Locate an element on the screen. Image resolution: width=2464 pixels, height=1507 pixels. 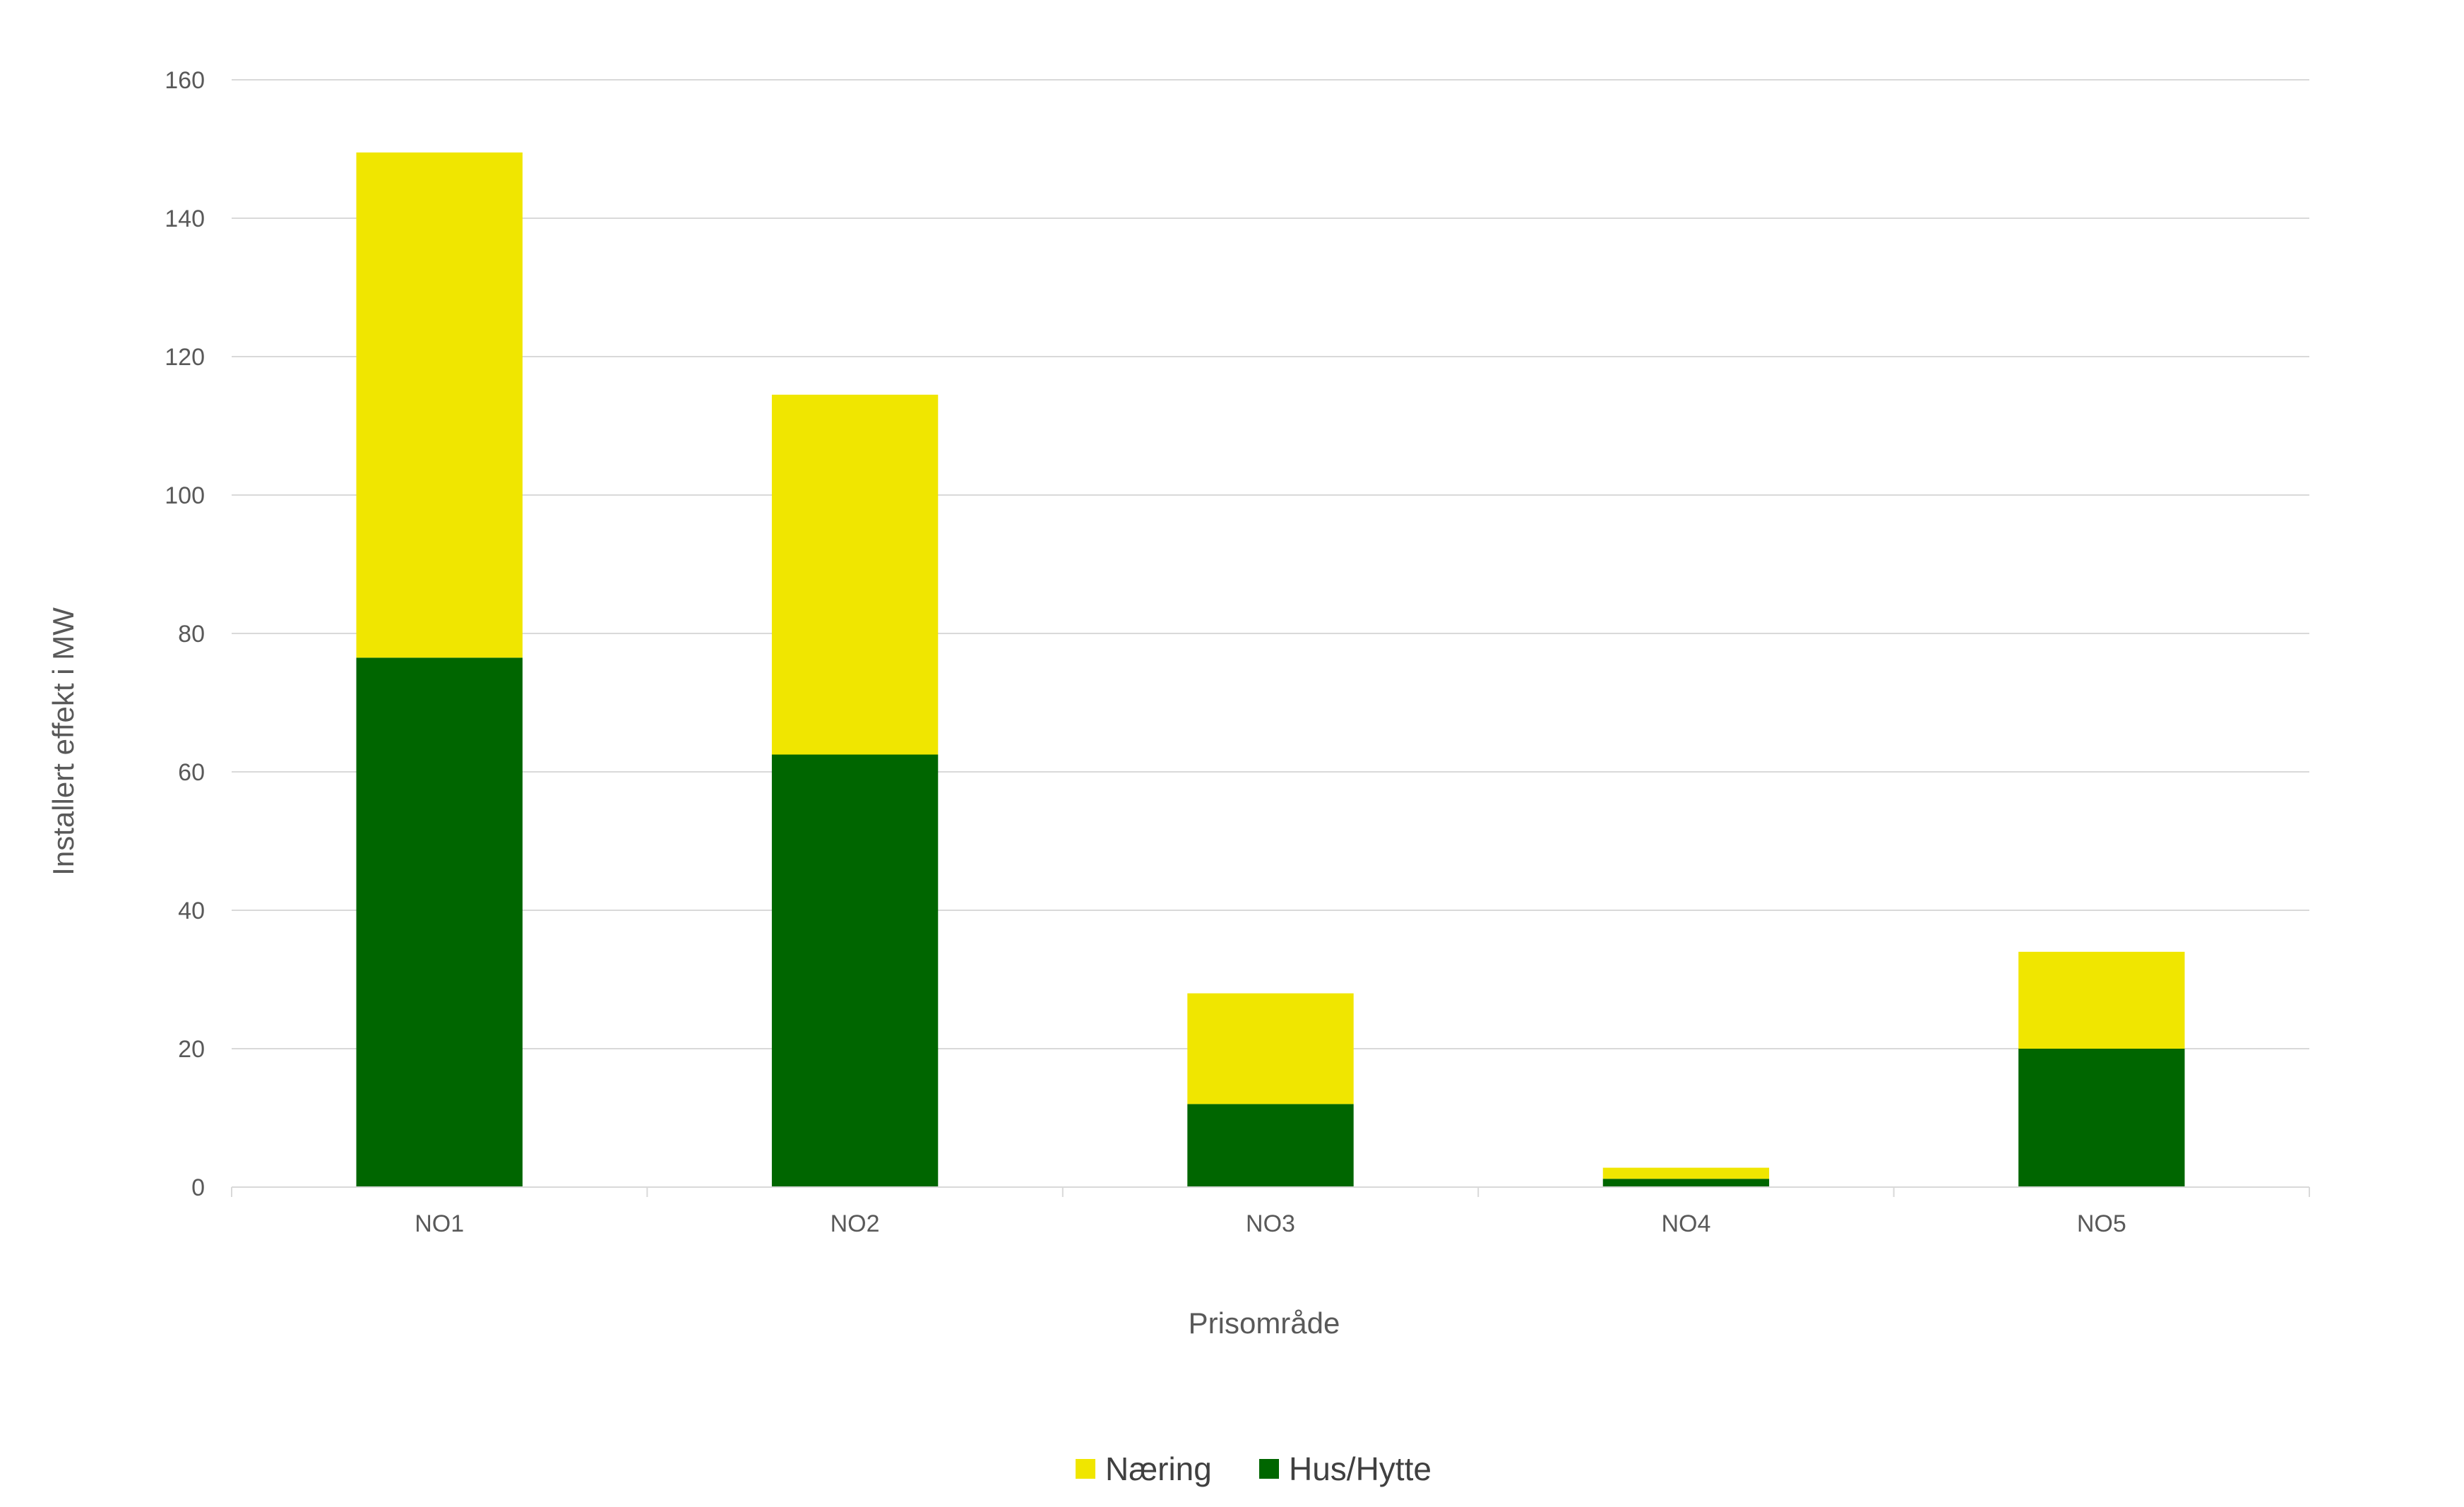
y-tick-label: 60 is located at coordinates (192, 772).